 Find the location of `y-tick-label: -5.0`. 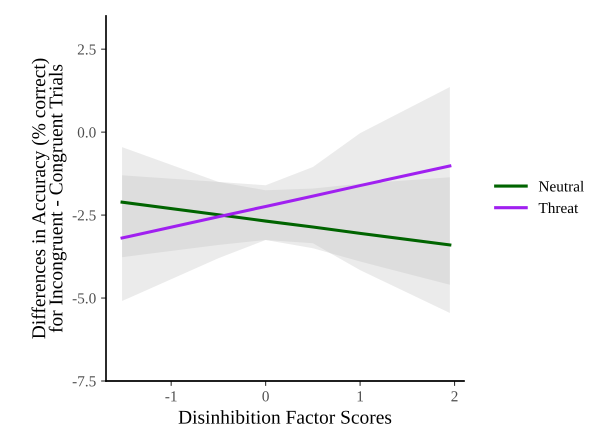

y-tick-label: -5.0 is located at coordinates (84, 298).